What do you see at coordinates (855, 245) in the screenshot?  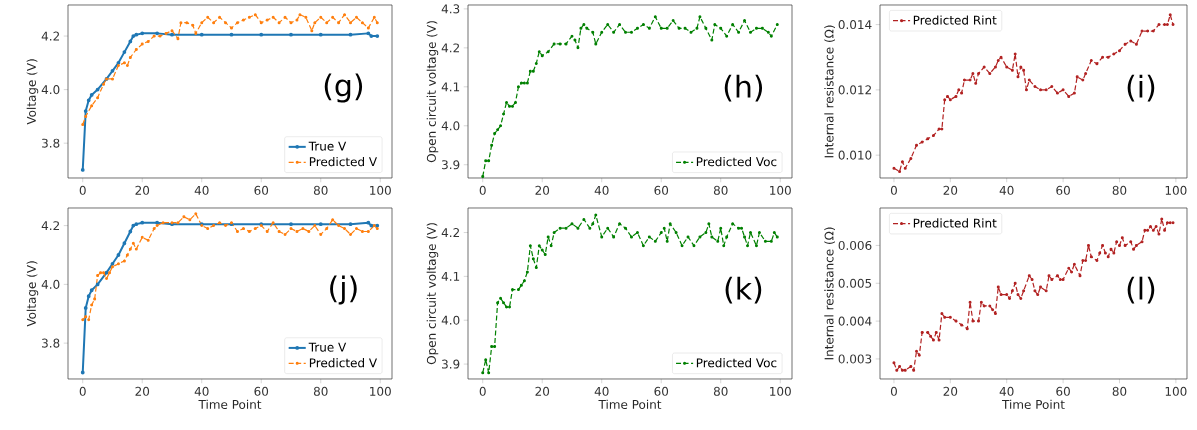 I see `y-tick-label: 0.006` at bounding box center [855, 245].